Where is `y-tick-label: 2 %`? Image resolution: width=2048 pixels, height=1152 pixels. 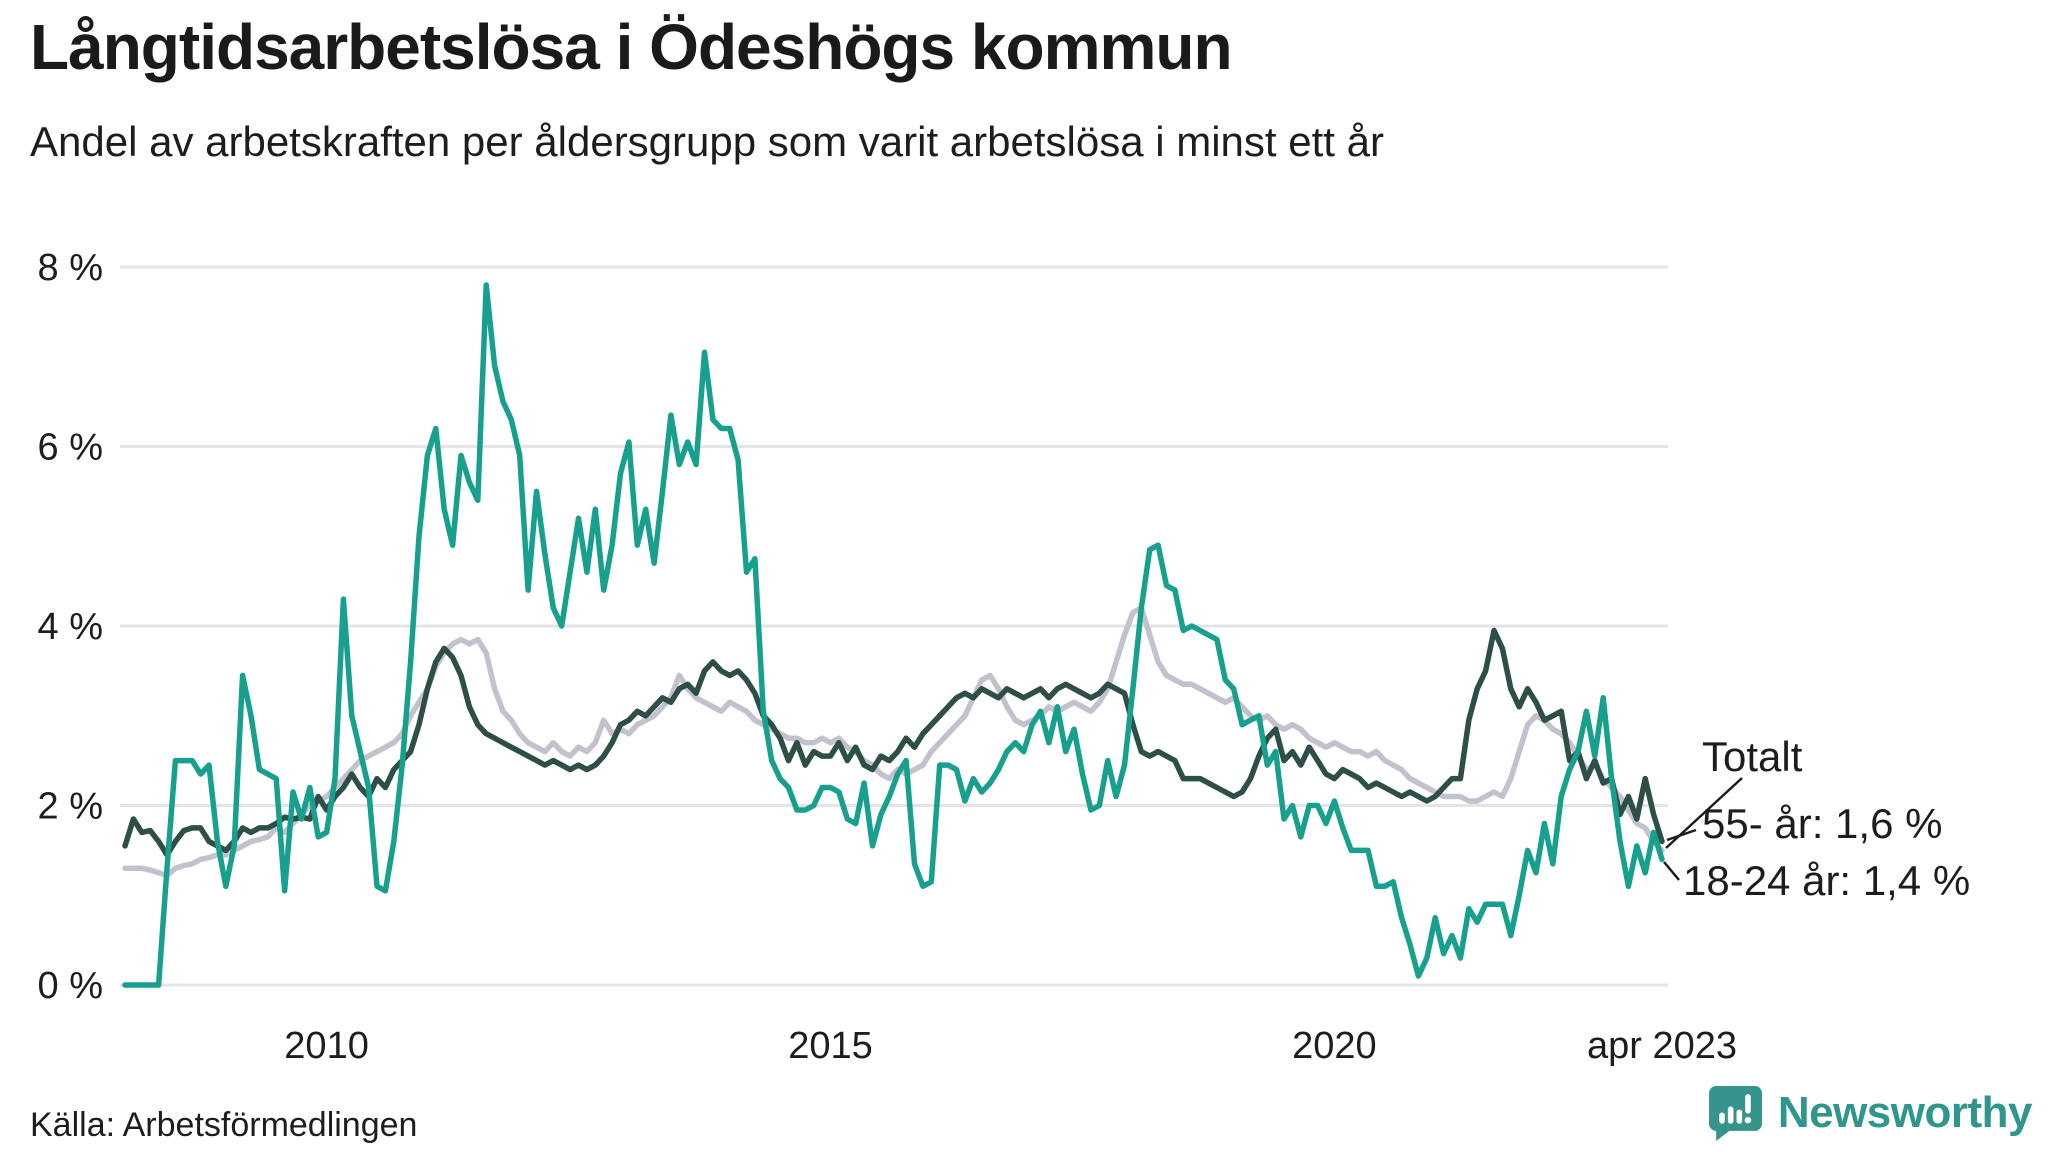 y-tick-label: 2 % is located at coordinates (70, 807).